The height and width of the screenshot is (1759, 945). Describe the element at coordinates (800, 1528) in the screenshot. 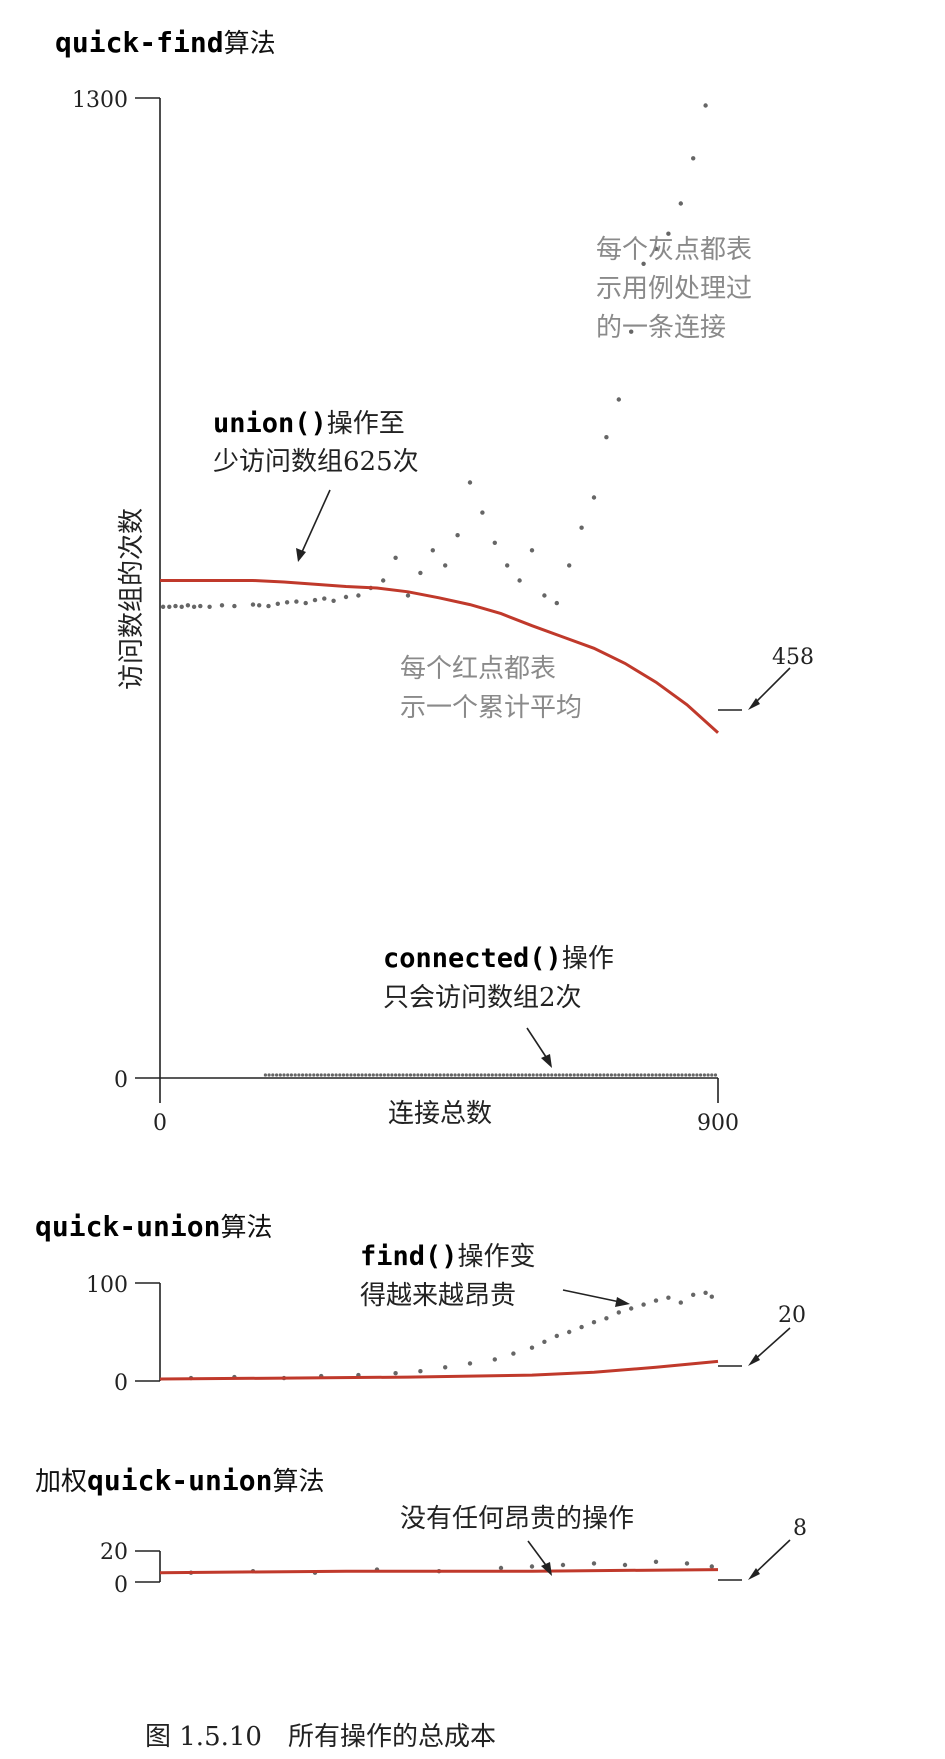

I see `panel3-end-value-label: 8` at that location.